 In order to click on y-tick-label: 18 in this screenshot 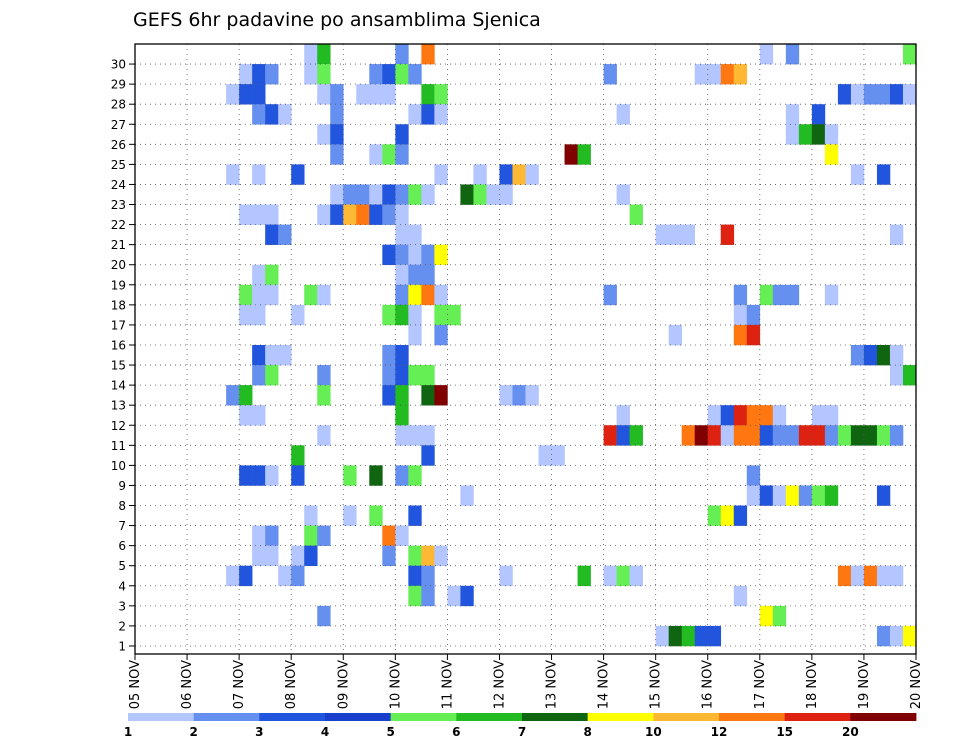, I will do `click(118, 305)`.